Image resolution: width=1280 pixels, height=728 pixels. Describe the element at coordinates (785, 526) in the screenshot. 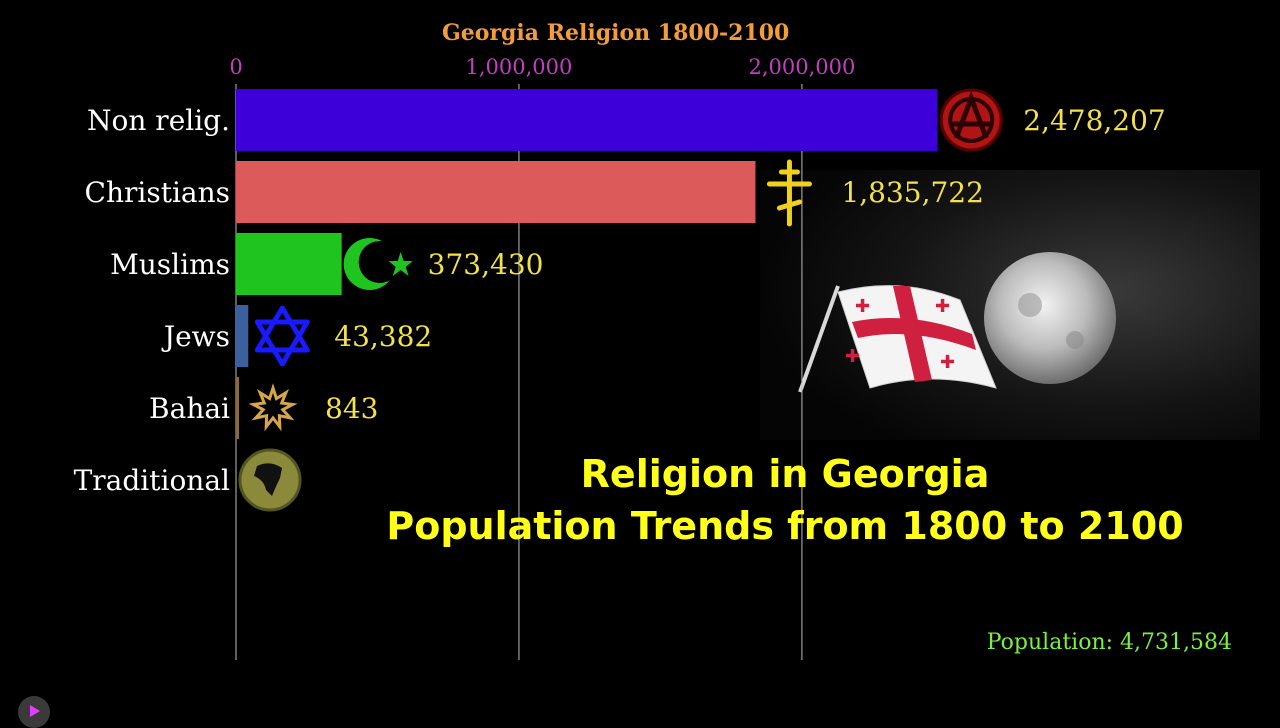

I see `overlay-title-line2: Population Trends from 1800 to 2100` at that location.